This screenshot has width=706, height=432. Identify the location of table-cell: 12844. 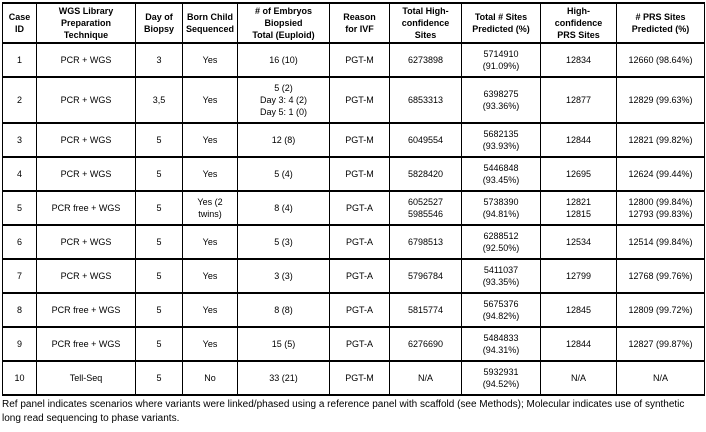
(578, 344).